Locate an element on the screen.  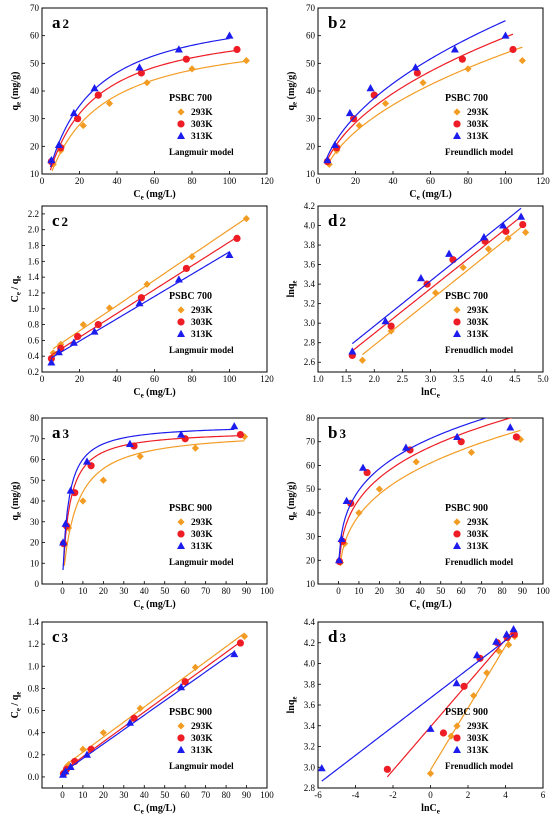
x-tick-label: 4.0 is located at coordinates (487, 379).